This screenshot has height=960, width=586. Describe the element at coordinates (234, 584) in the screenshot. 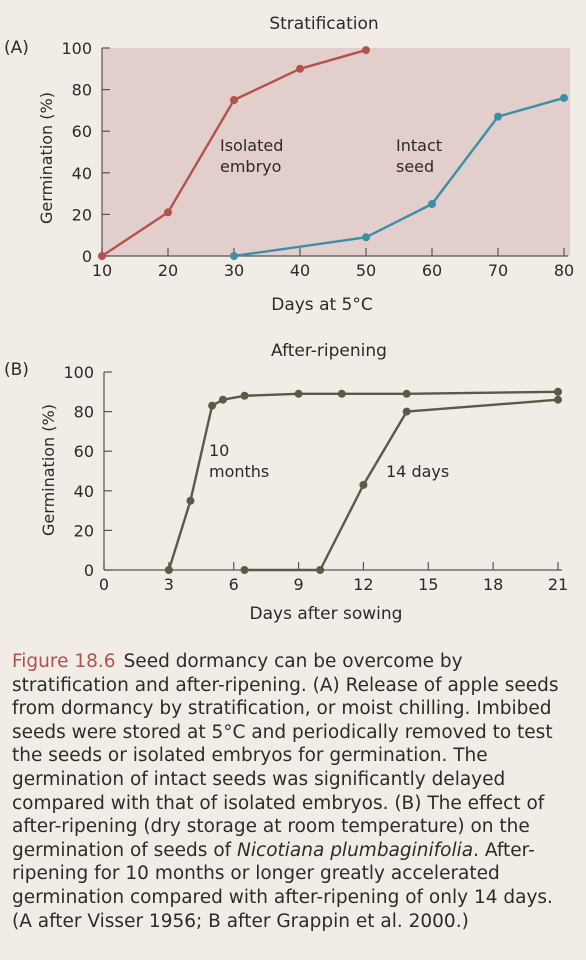

I see `chart-b-x-tick-label: 6` at that location.